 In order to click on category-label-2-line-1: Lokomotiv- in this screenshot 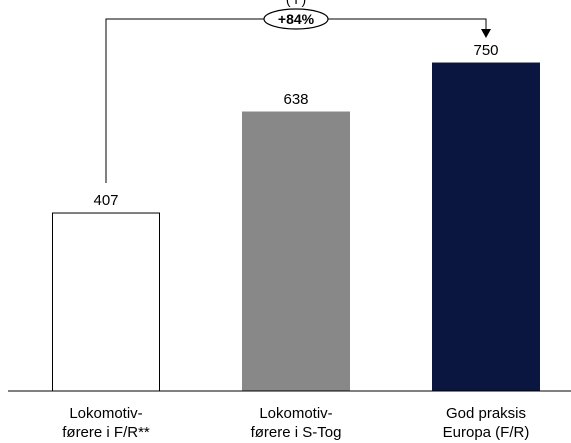, I will do `click(295, 413)`.